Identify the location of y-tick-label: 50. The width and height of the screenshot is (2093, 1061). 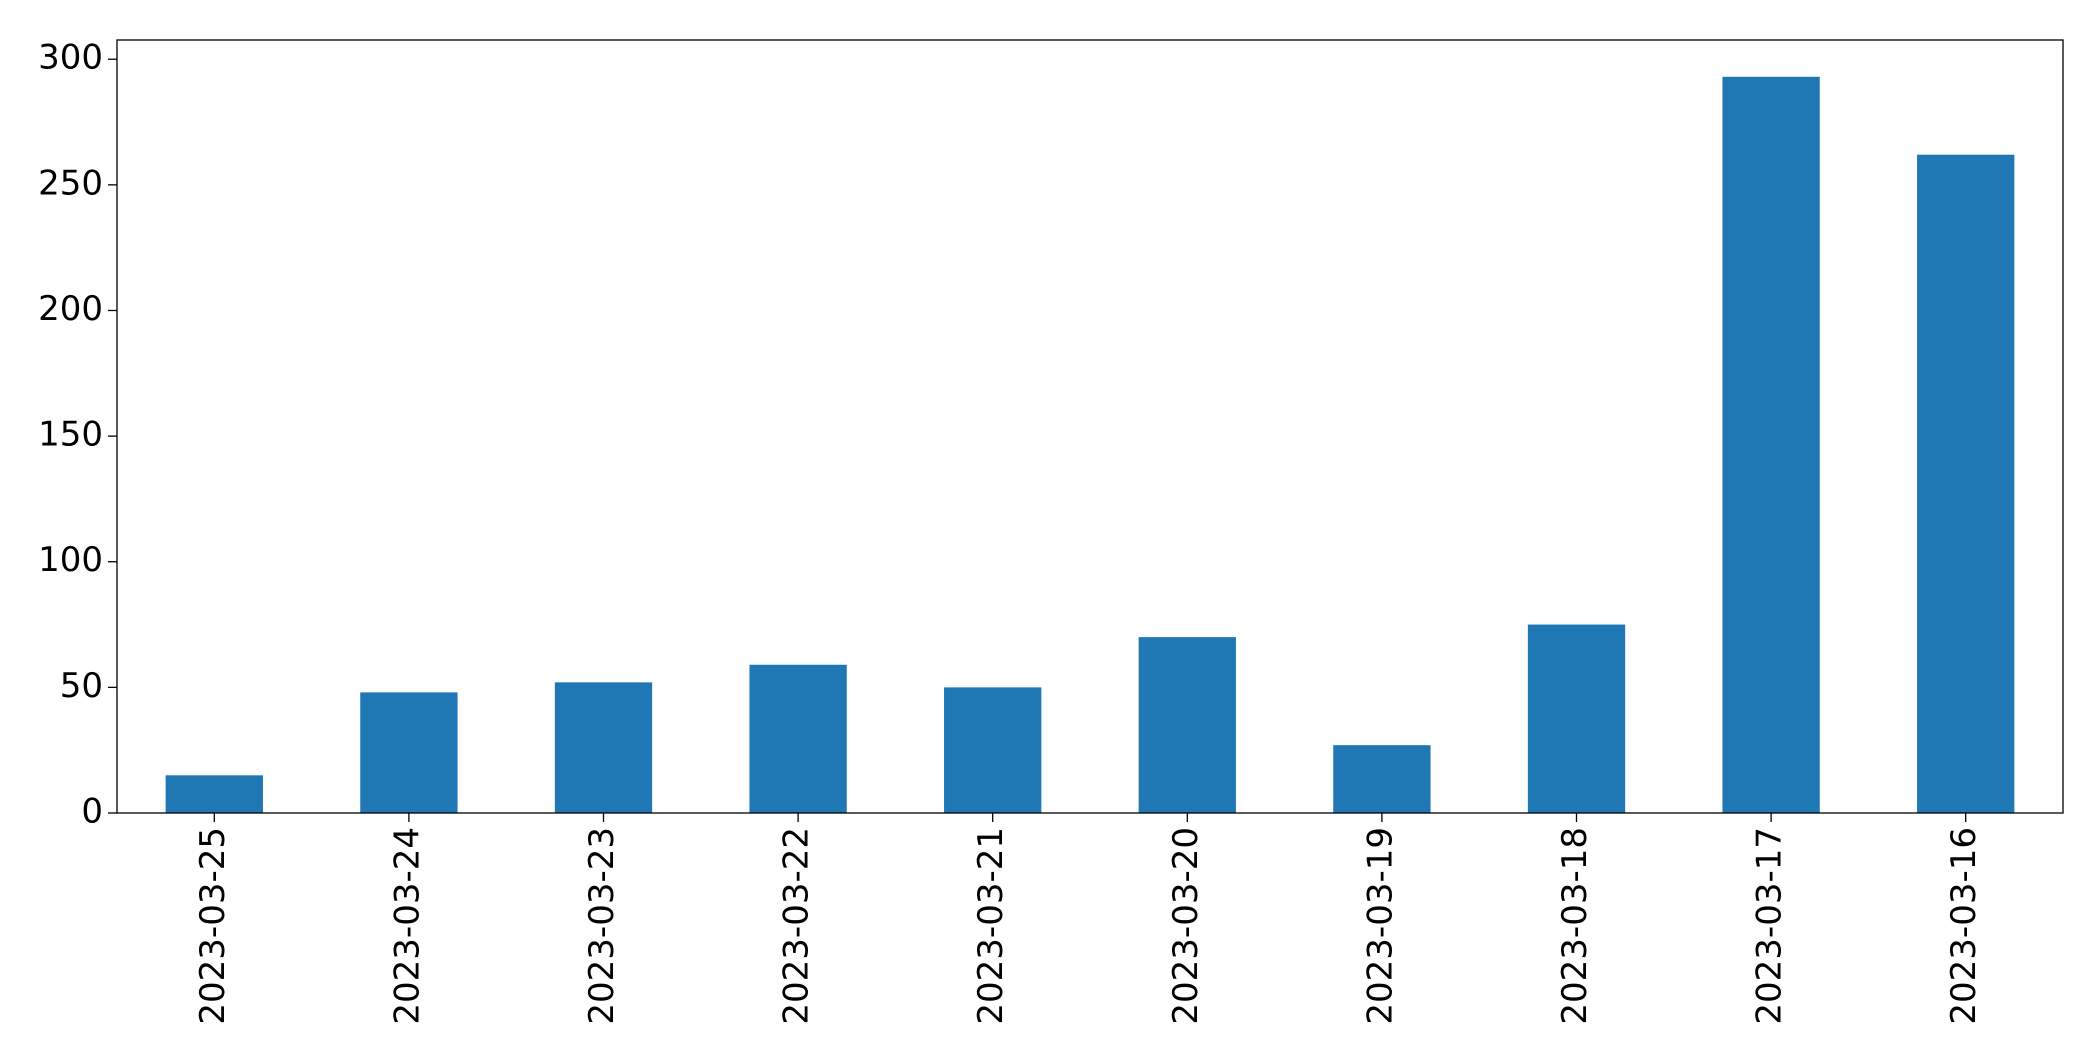
(81, 686).